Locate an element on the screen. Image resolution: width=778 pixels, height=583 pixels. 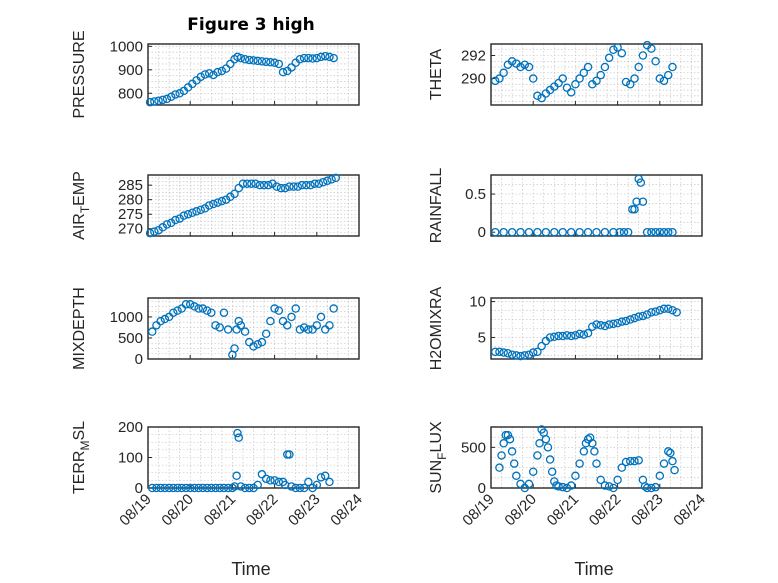
y-axis-label-main: RAINFALL is located at coordinates (436, 206).